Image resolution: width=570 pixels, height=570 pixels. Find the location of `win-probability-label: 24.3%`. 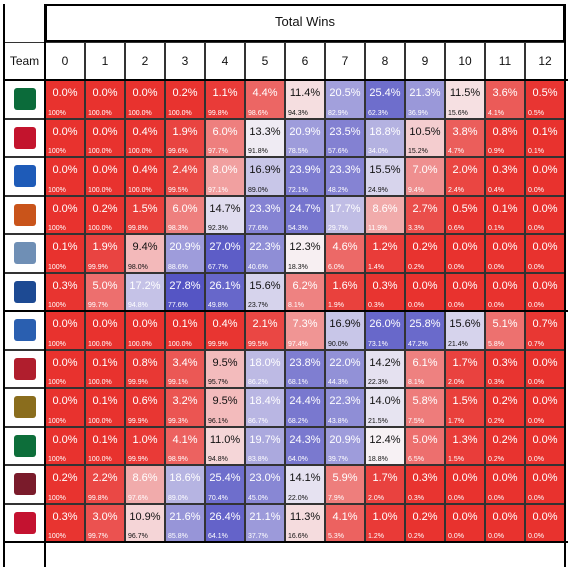

win-probability-label: 24.3% is located at coordinates (305, 439).